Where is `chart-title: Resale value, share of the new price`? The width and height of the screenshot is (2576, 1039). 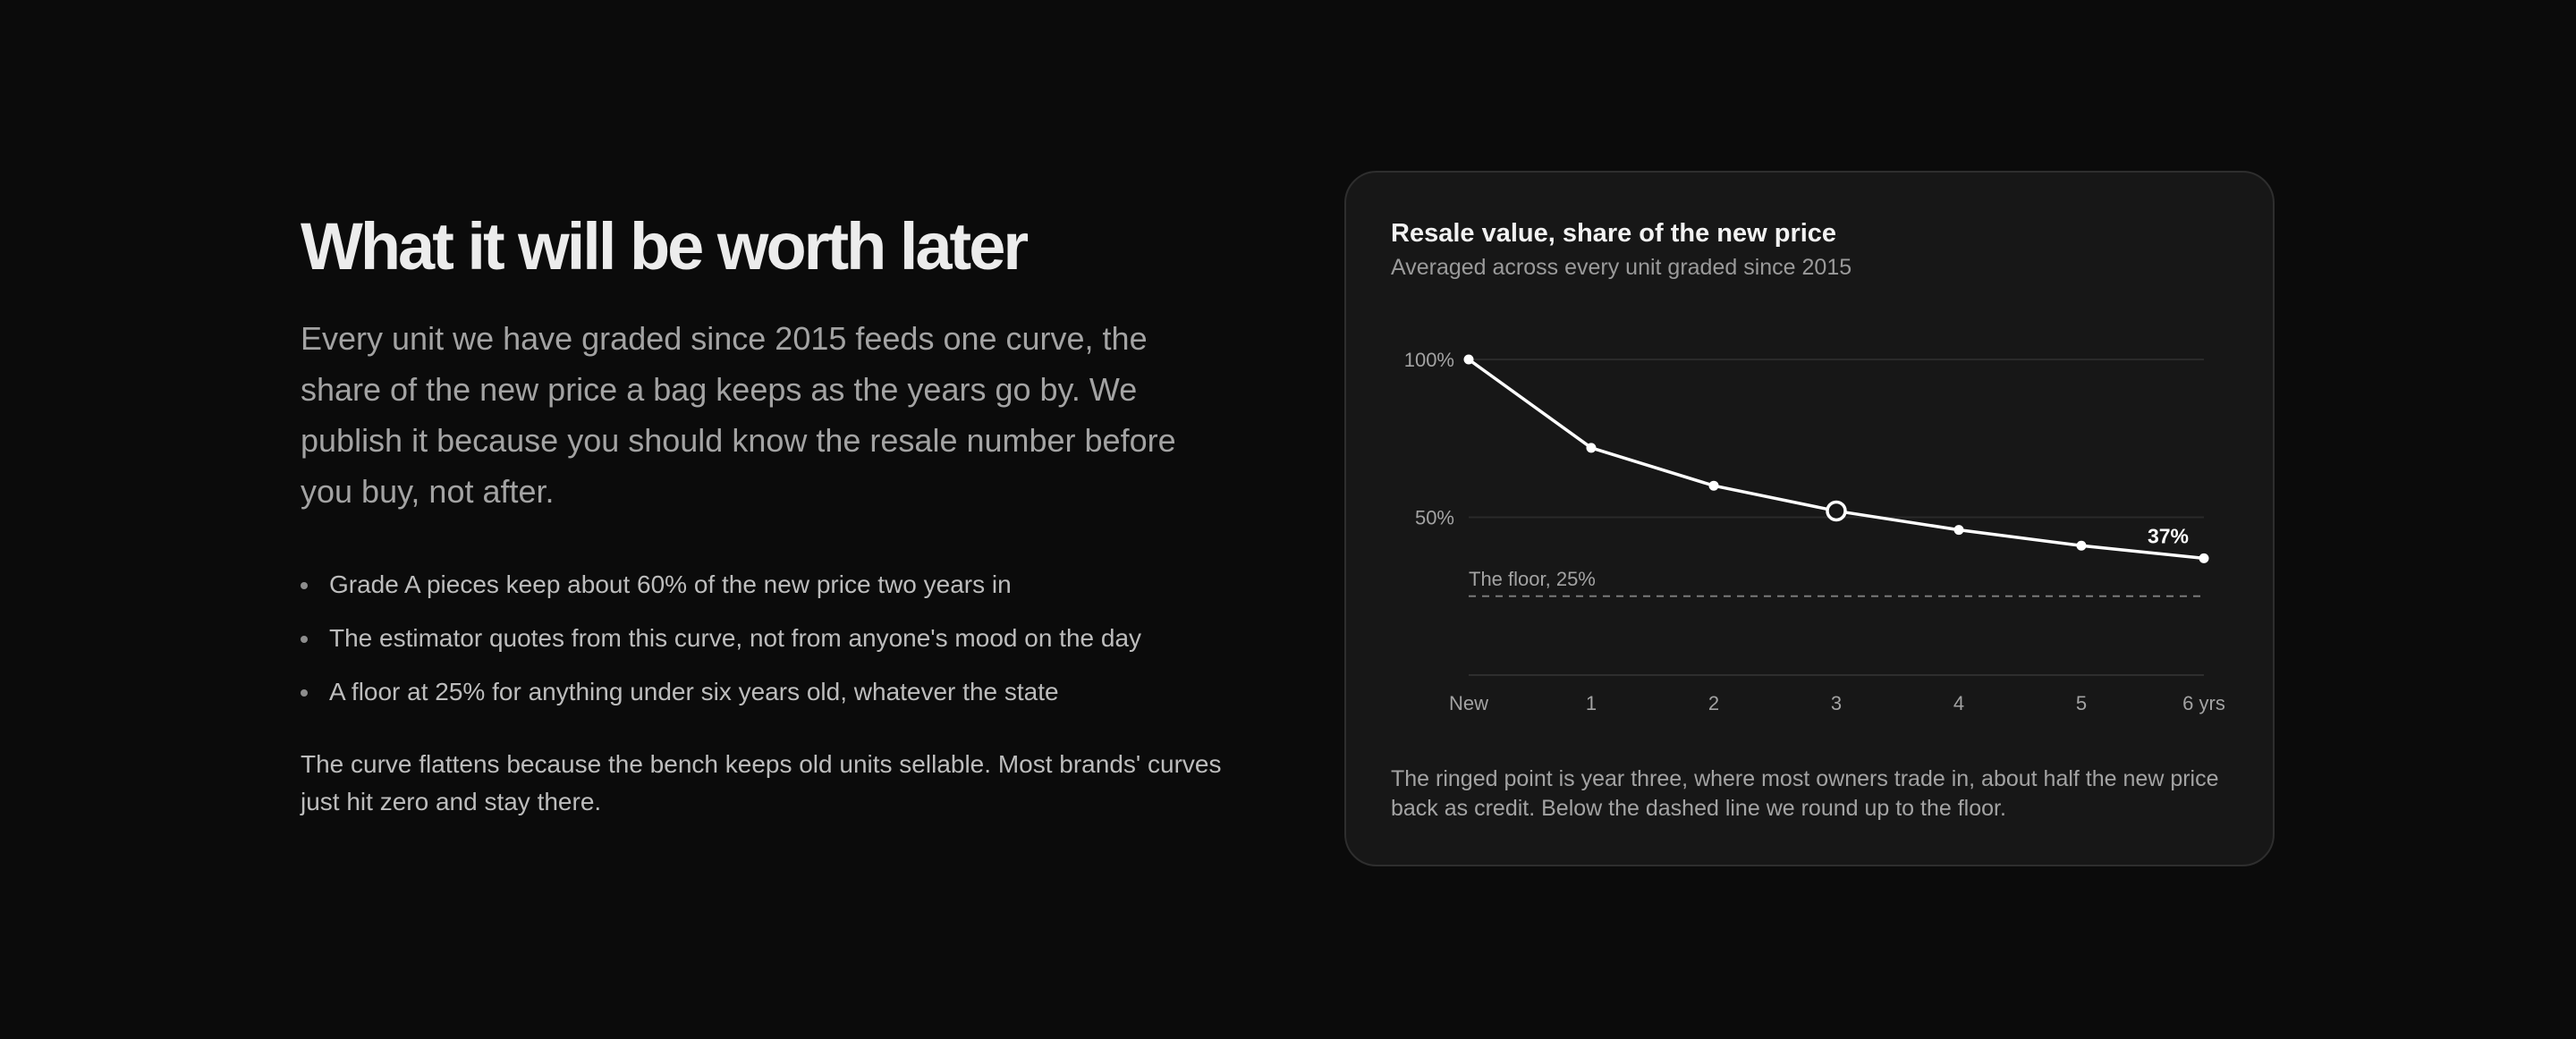 chart-title: Resale value, share of the new price is located at coordinates (1614, 233).